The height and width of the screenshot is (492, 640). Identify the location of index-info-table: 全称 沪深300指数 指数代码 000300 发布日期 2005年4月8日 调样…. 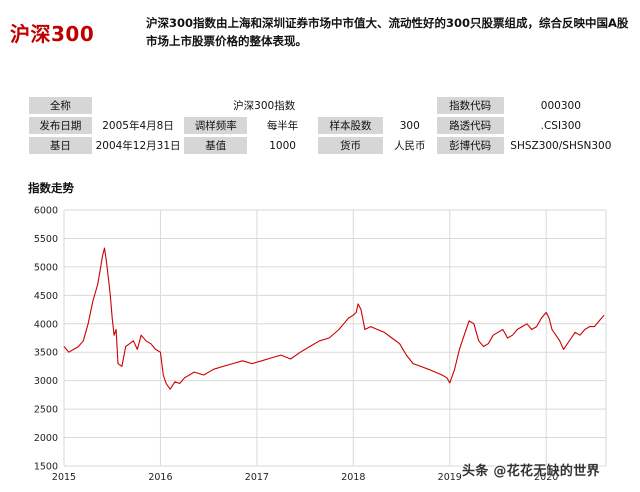
(322, 125).